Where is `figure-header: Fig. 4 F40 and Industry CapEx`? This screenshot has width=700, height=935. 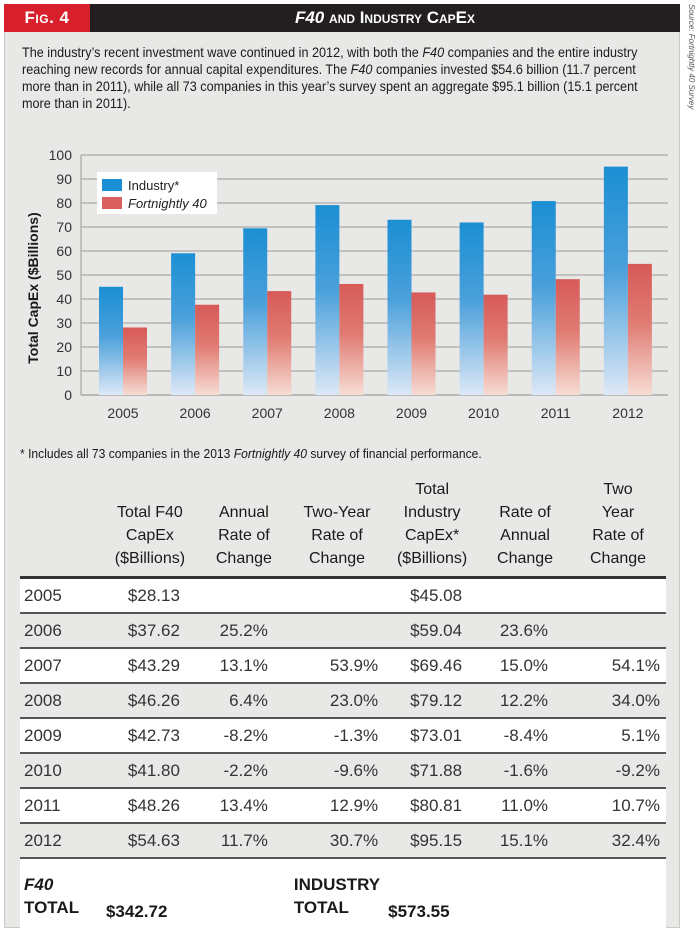
figure-header: Fig. 4 F40 and Industry CapEx is located at coordinates (342, 18).